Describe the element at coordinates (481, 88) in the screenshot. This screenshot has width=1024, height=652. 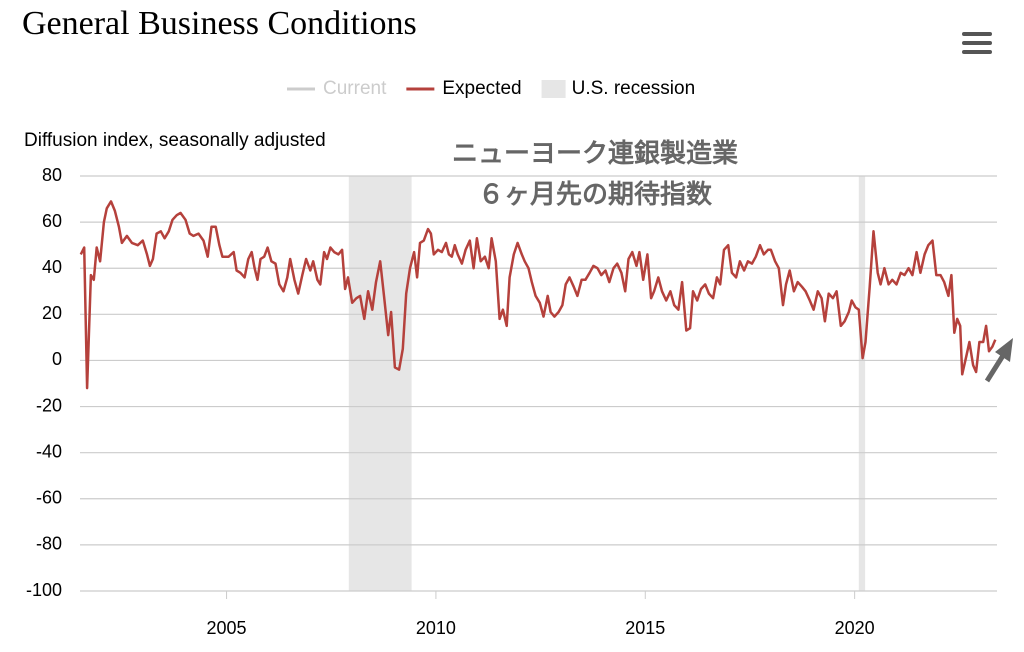
I see `legend-label: Expected` at that location.